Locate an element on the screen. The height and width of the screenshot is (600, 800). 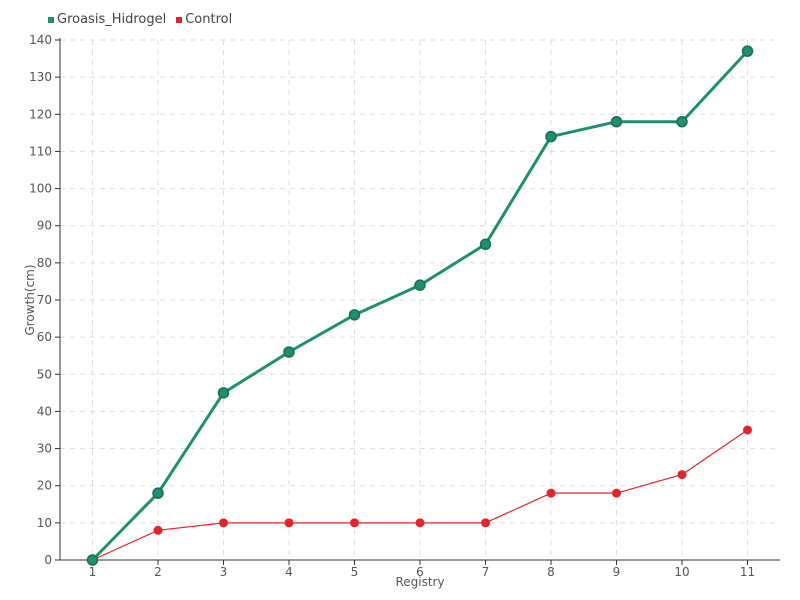
x-axis-ticks: 1 2 3 4 5 6 7 8 9 10 11 is located at coordinates (422, 569).